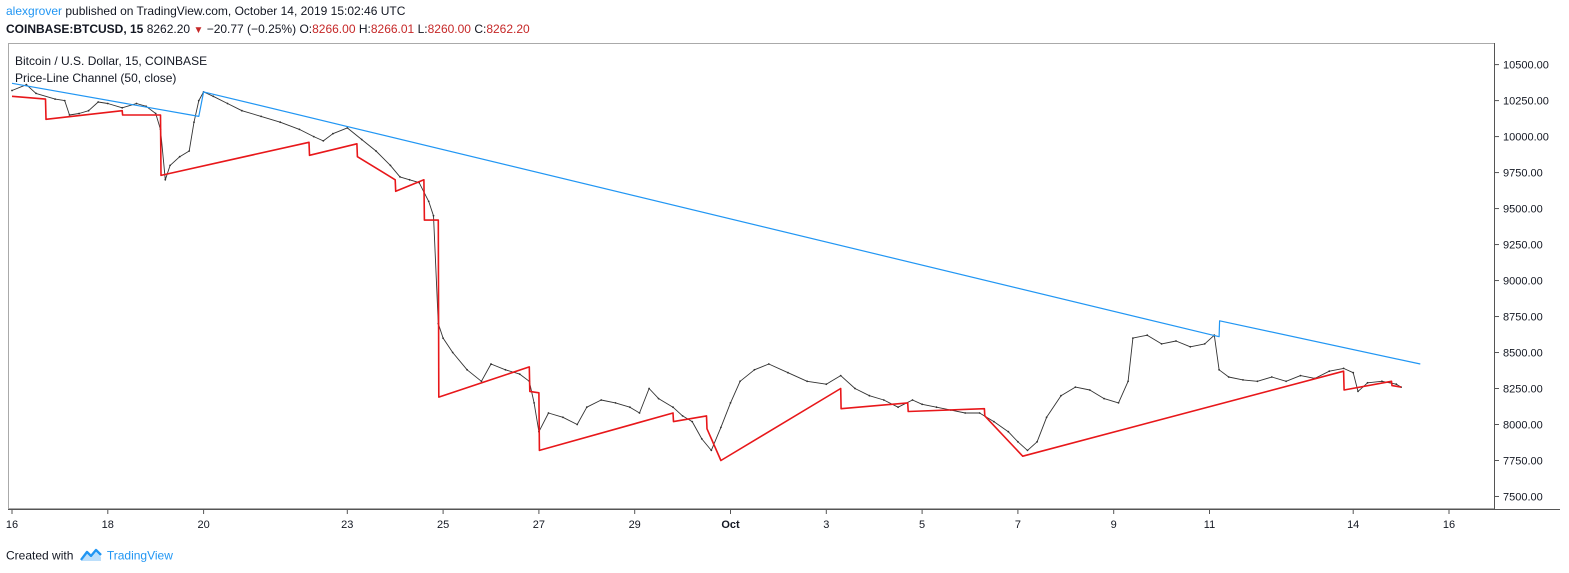 Image resolution: width=1569 pixels, height=573 pixels. What do you see at coordinates (635, 525) in the screenshot?
I see `x-tick-label: 29` at bounding box center [635, 525].